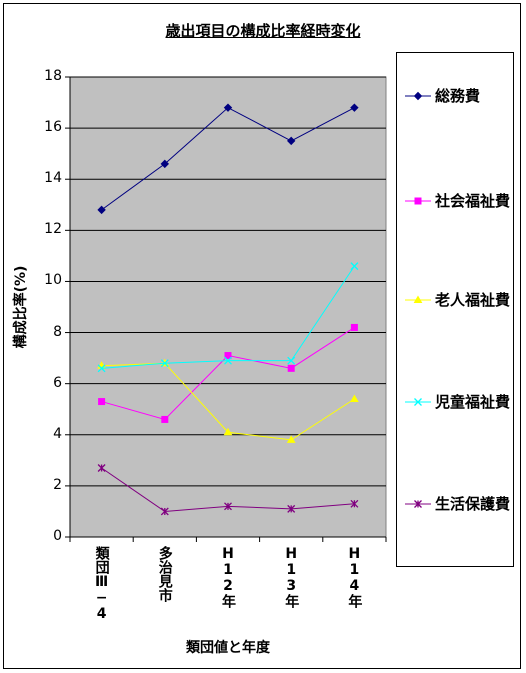  I want to click on y-tick-label: 4, so click(57, 433).